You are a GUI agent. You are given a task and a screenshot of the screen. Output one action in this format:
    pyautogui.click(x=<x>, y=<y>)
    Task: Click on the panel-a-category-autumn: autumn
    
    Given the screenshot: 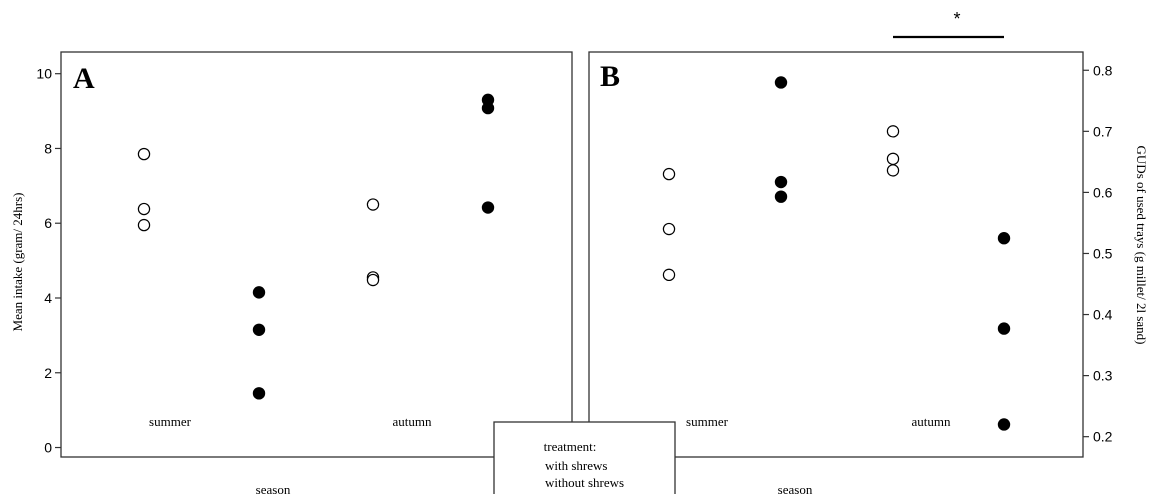 What is the action you would take?
    pyautogui.click(x=412, y=421)
    